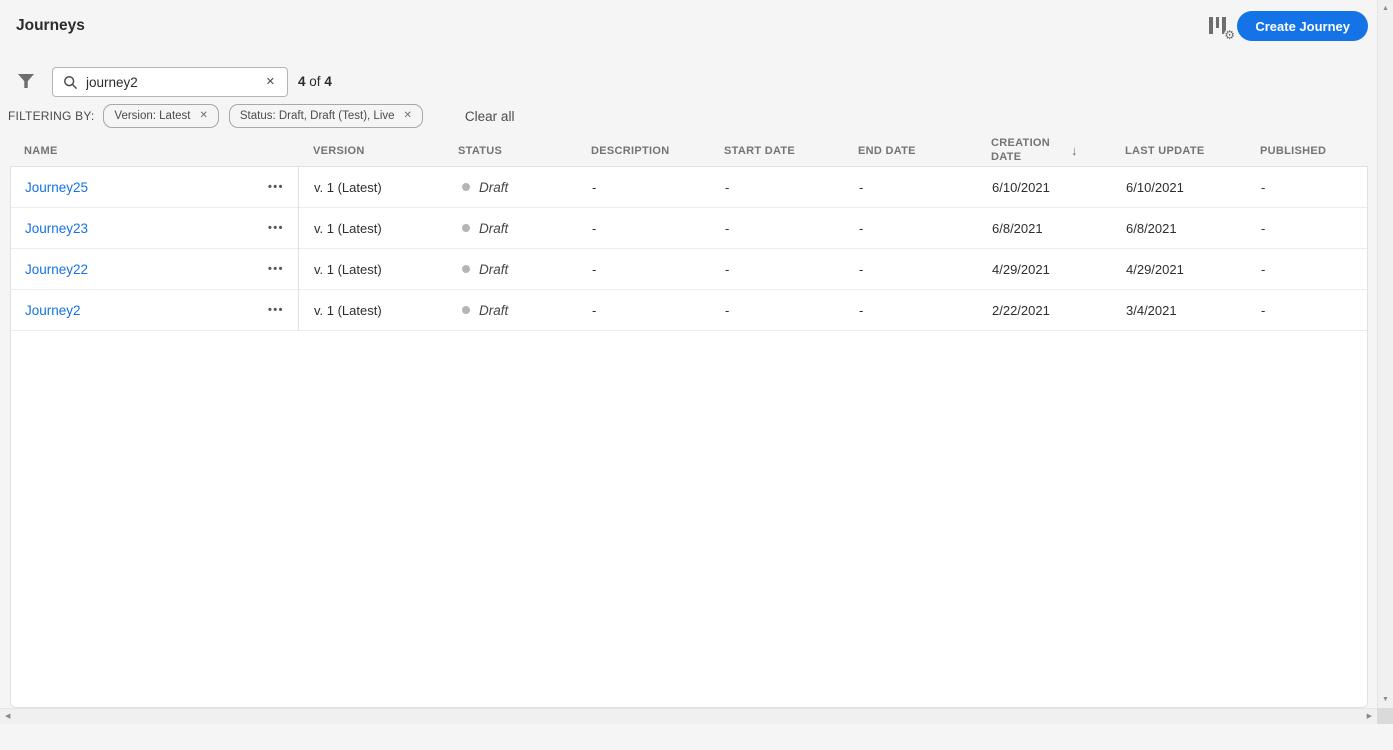  I want to click on scroll-left-icon: ◀, so click(7, 716).